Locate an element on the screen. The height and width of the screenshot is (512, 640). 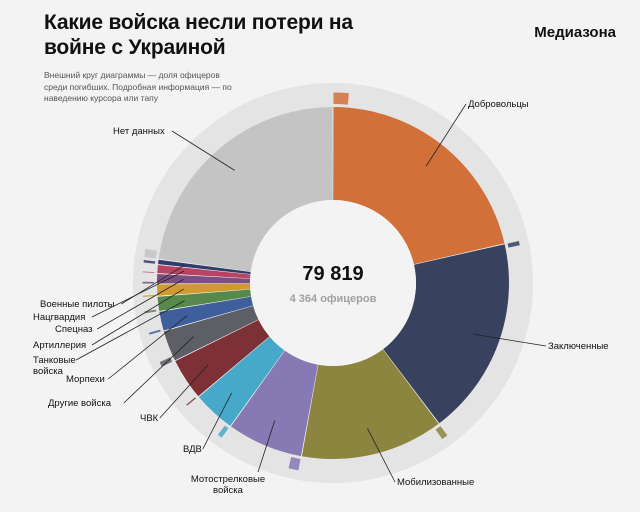
label-танковые-войска: Танковые войска is located at coordinates (54, 366).